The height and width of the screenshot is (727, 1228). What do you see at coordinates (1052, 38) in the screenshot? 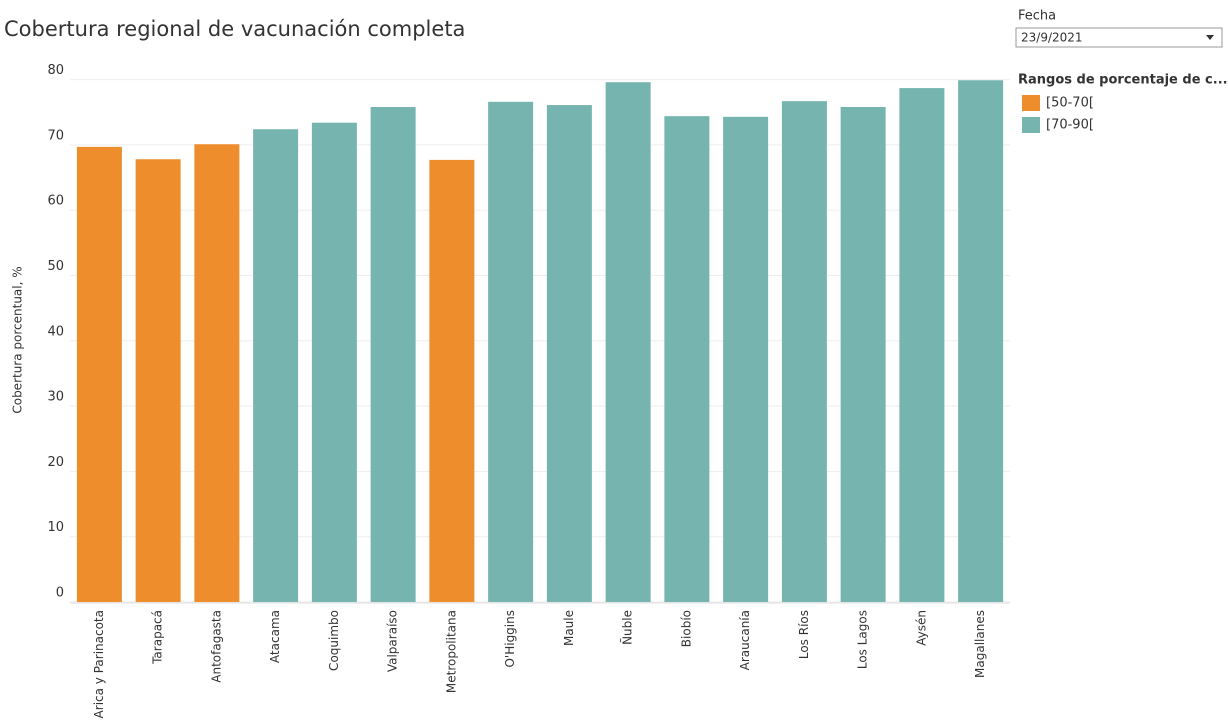
I see `dropdown-value: 23/9/2021` at bounding box center [1052, 38].